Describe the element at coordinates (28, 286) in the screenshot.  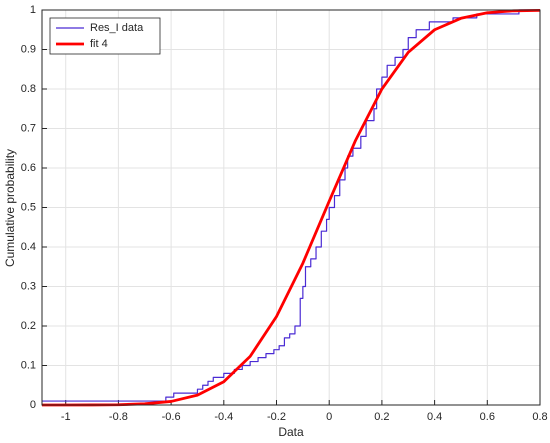
I see `y-tick-label: 0.3` at that location.